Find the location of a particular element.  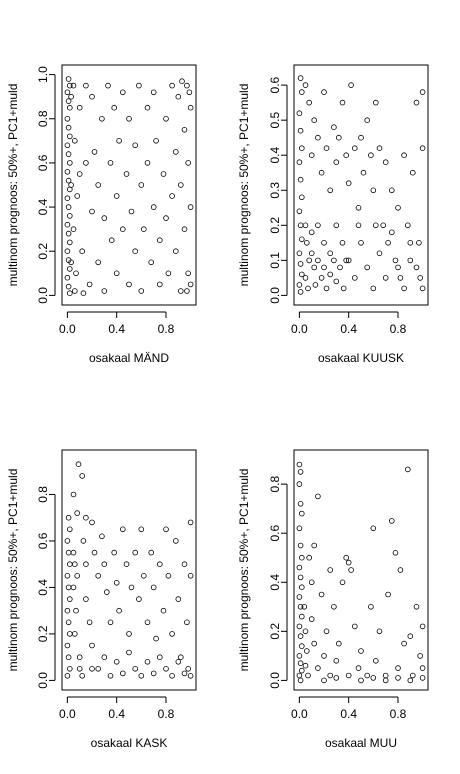

plot-frame is located at coordinates (129, 185).